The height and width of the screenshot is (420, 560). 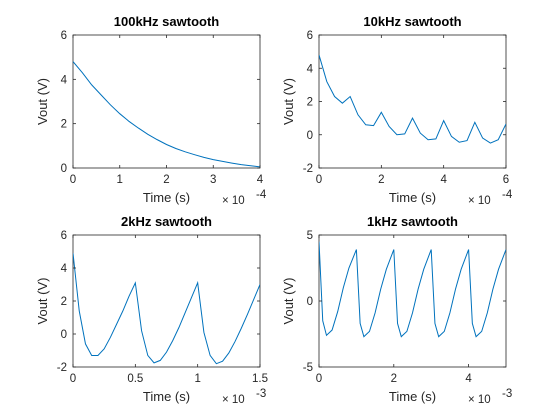 What do you see at coordinates (310, 236) in the screenshot?
I see `y-tick-label: 5` at bounding box center [310, 236].